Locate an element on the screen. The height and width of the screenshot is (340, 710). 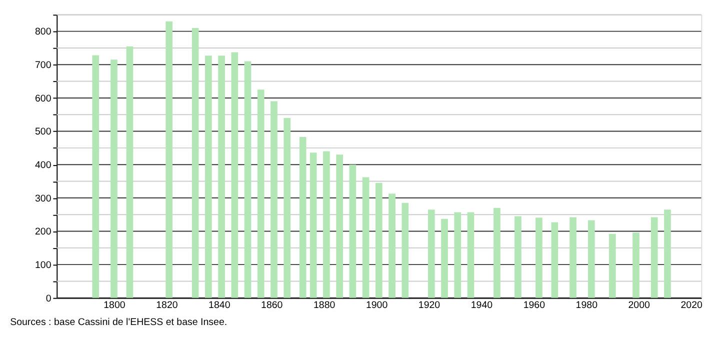
x-tick-label: 1820 is located at coordinates (167, 306).